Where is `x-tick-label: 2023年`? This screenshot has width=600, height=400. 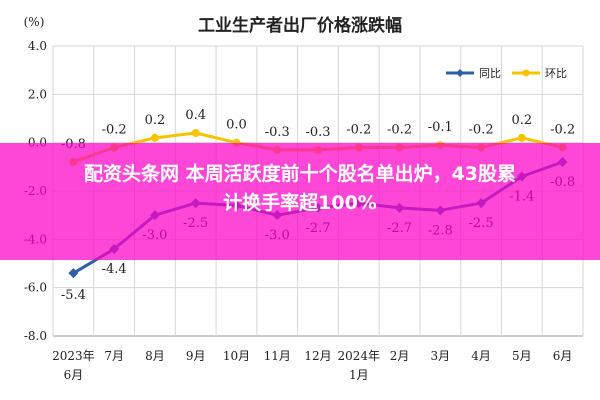 x-tick-label: 2023年 is located at coordinates (73, 356).